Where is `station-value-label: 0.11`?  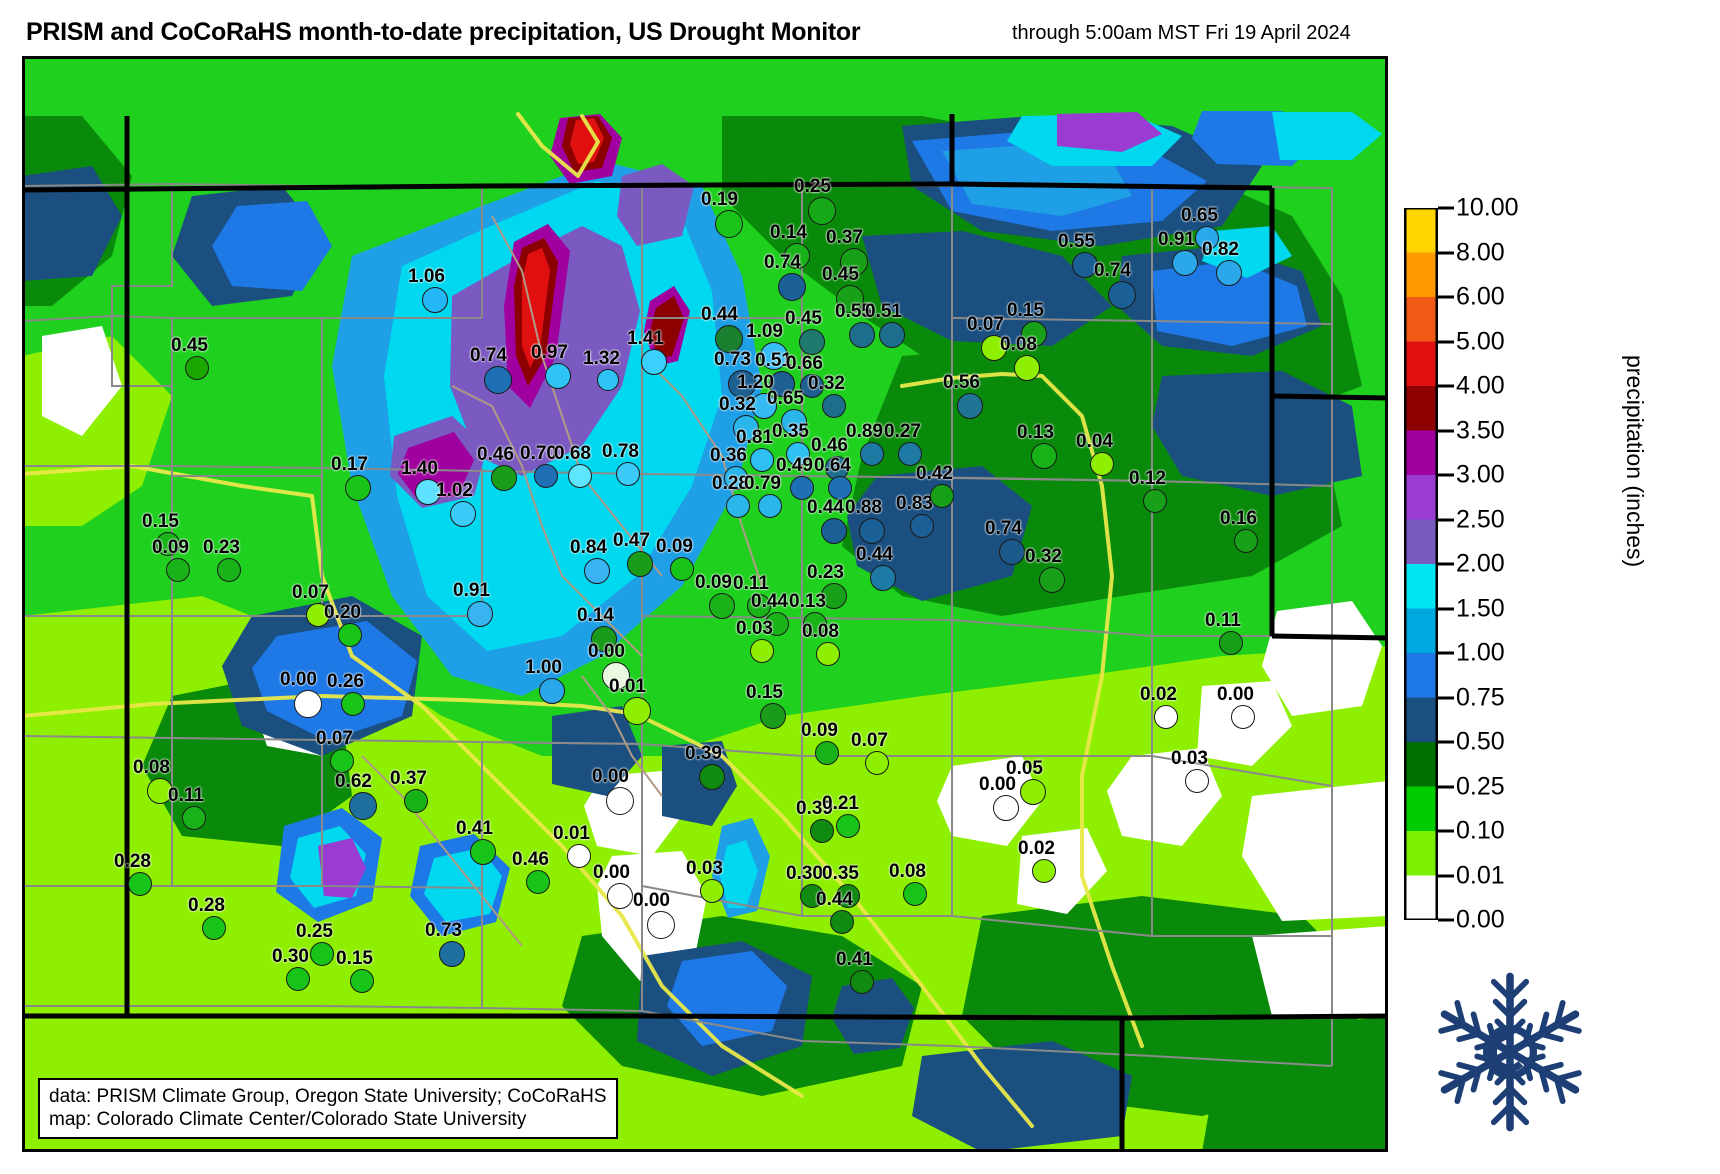
station-value-label: 0.11 is located at coordinates (1223, 620).